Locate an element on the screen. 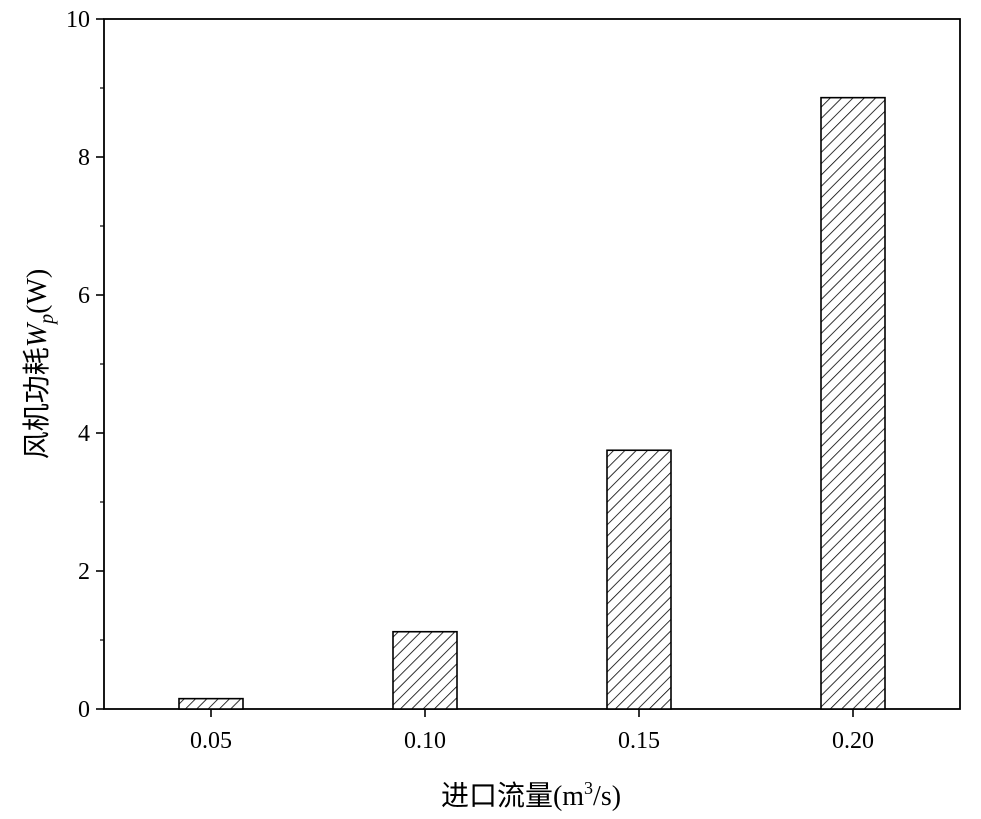  y-tick-label: 6 is located at coordinates (84, 296).